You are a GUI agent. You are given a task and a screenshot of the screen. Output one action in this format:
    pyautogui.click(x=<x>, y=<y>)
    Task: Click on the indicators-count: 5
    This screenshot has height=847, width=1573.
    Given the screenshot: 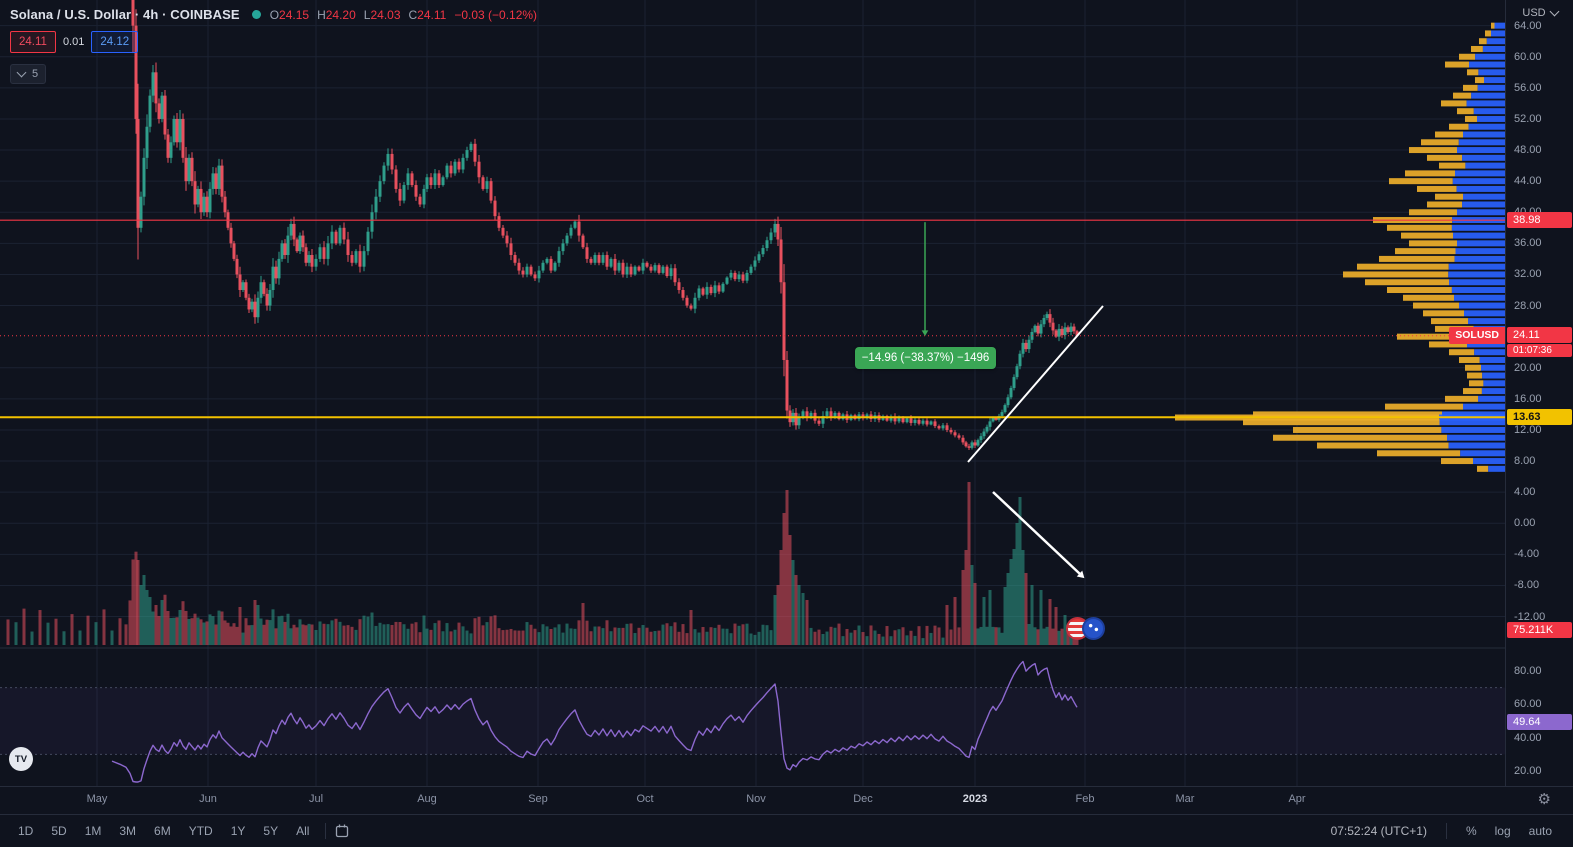 What is the action you would take?
    pyautogui.click(x=35, y=74)
    